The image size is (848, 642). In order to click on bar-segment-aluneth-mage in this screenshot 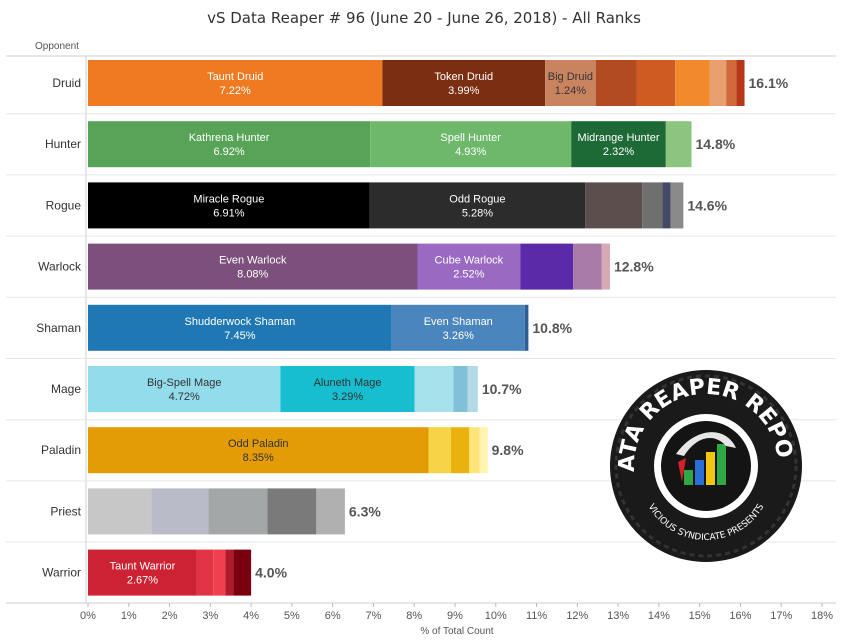, I will do `click(347, 389)`.